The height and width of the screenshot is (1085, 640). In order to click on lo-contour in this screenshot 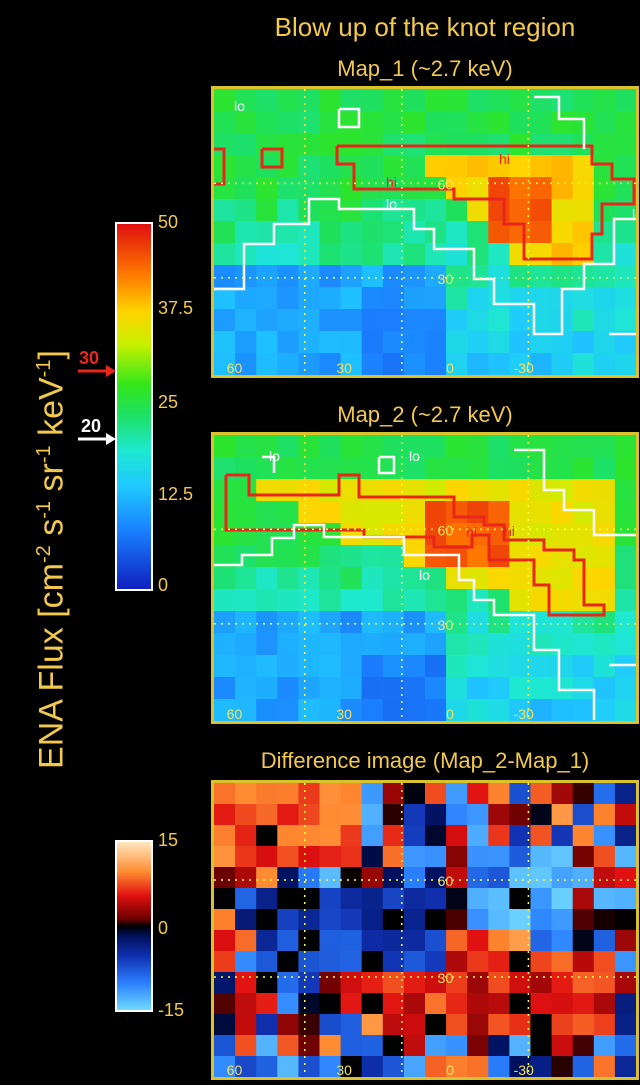, I will do `click(405, 621)`.